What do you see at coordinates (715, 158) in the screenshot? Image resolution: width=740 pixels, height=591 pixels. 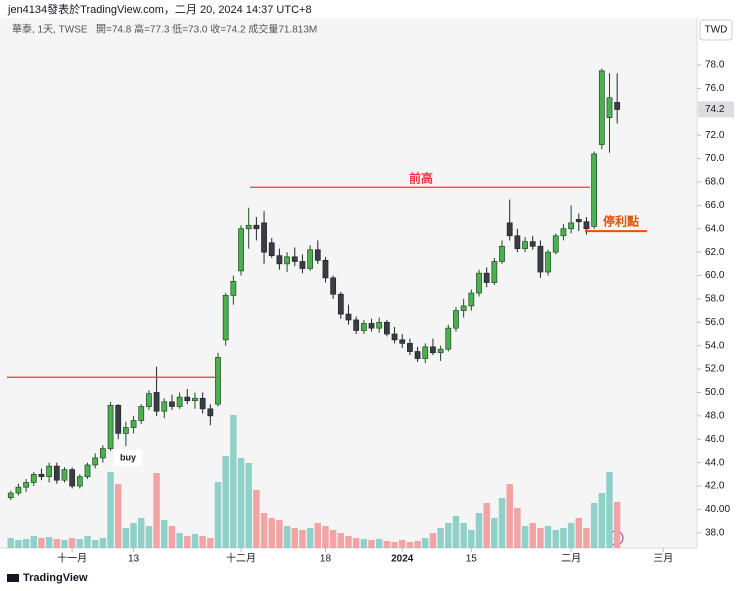 I see `y-tick-label: 70.0` at bounding box center [715, 158].